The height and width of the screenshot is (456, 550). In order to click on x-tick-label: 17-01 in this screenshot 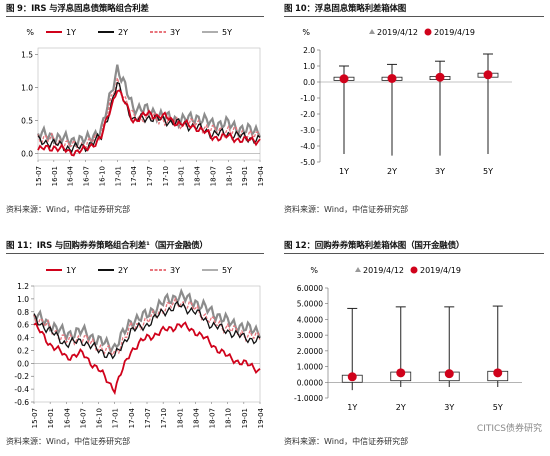, I will do `click(116, 418)`.